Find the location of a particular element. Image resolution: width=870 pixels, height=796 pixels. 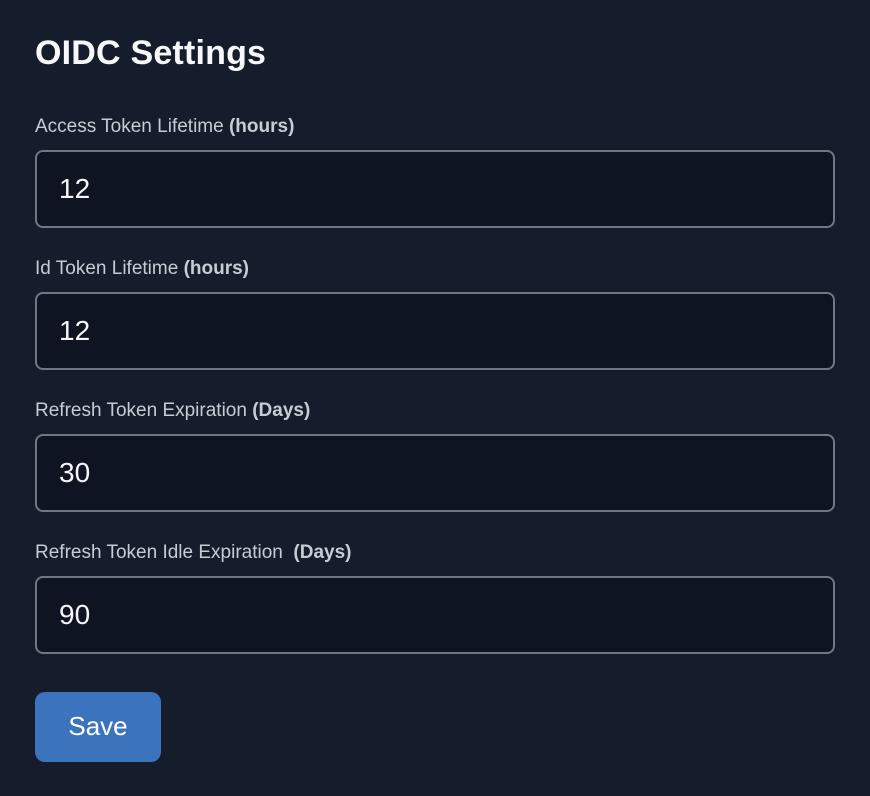

page-title: OIDC Settings is located at coordinates (151, 53).